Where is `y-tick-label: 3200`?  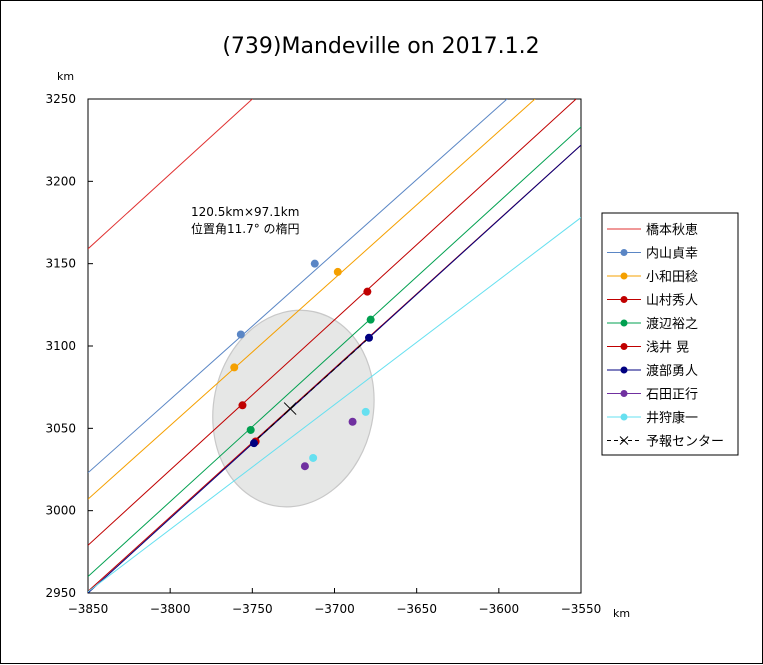 y-tick-label: 3200 is located at coordinates (60, 181).